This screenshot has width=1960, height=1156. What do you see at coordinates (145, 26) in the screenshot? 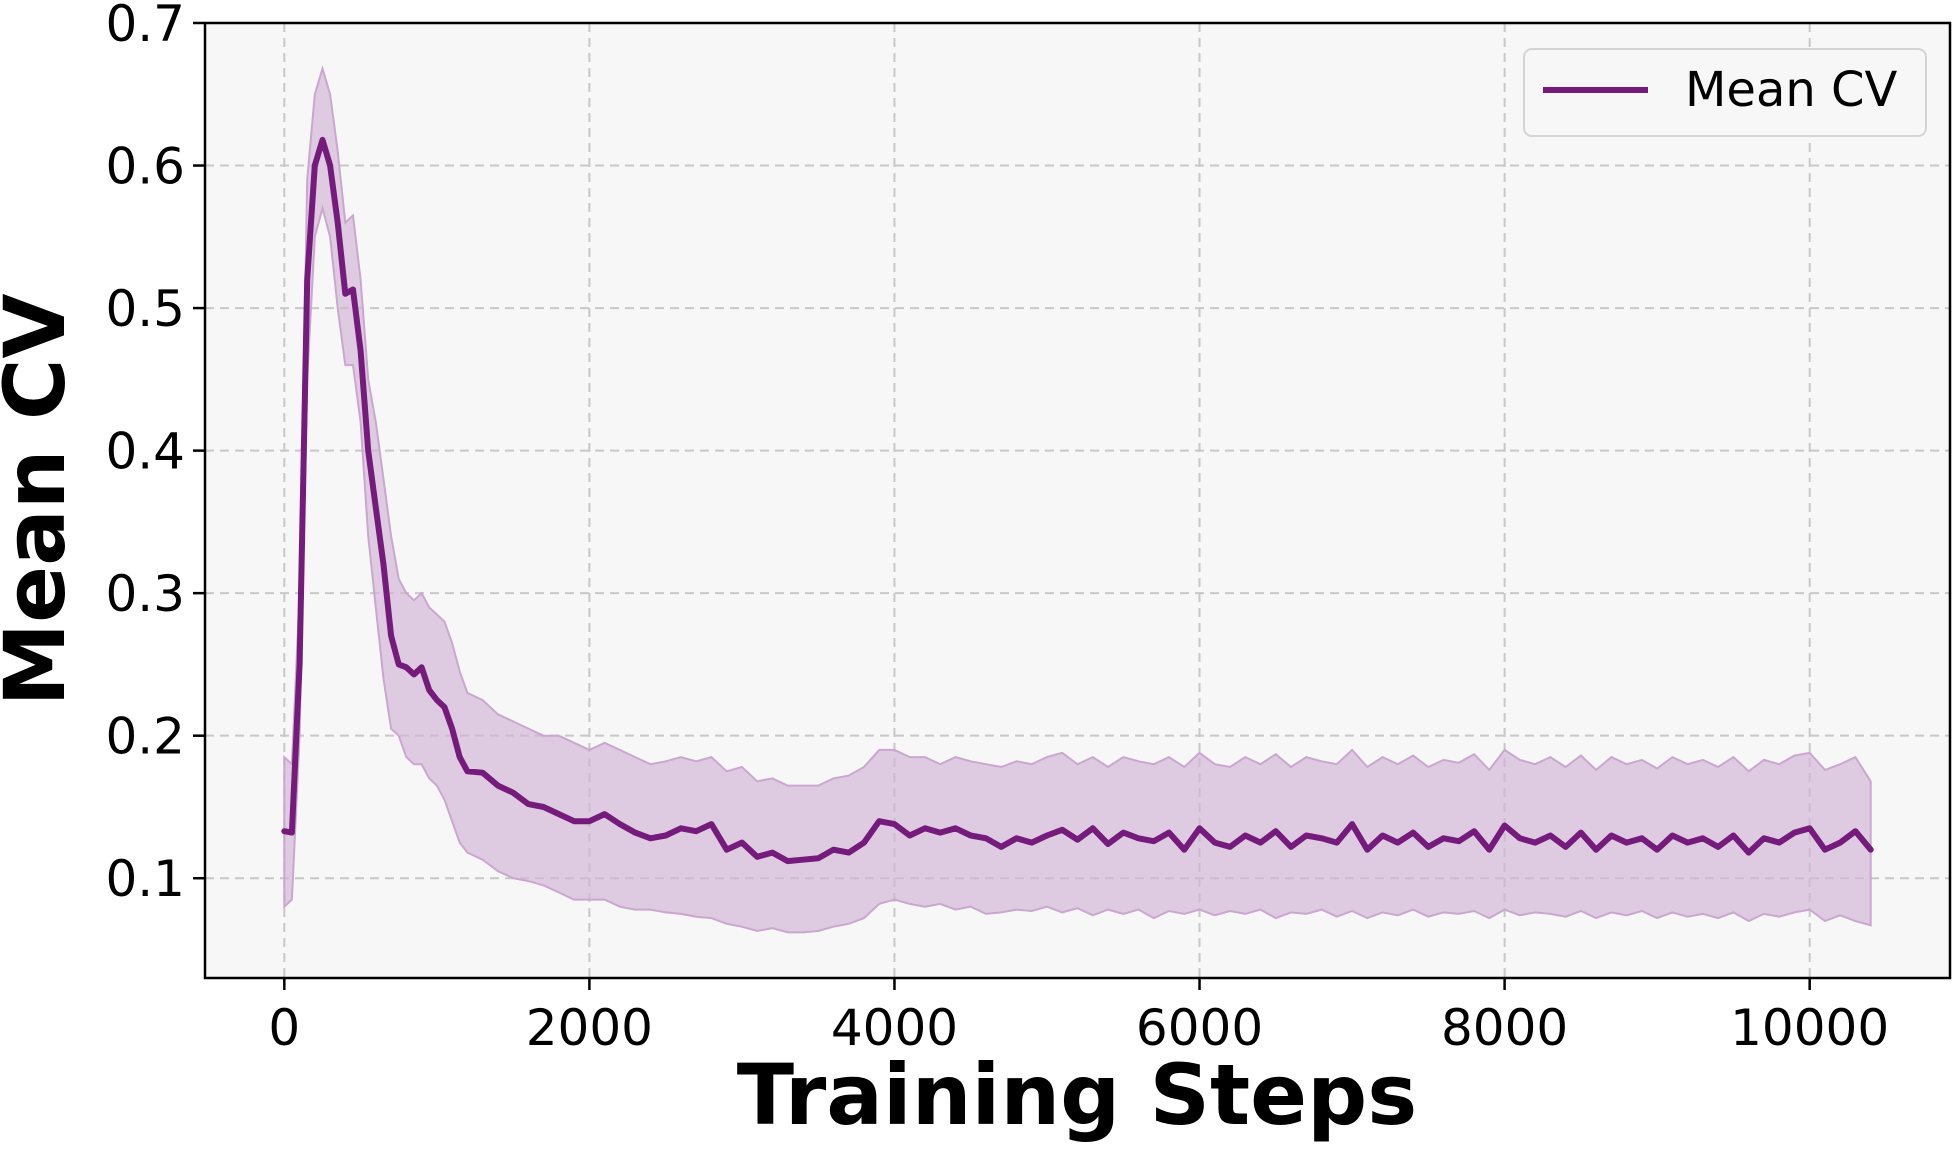
I see `y-tick-label: 0.7` at bounding box center [145, 26].